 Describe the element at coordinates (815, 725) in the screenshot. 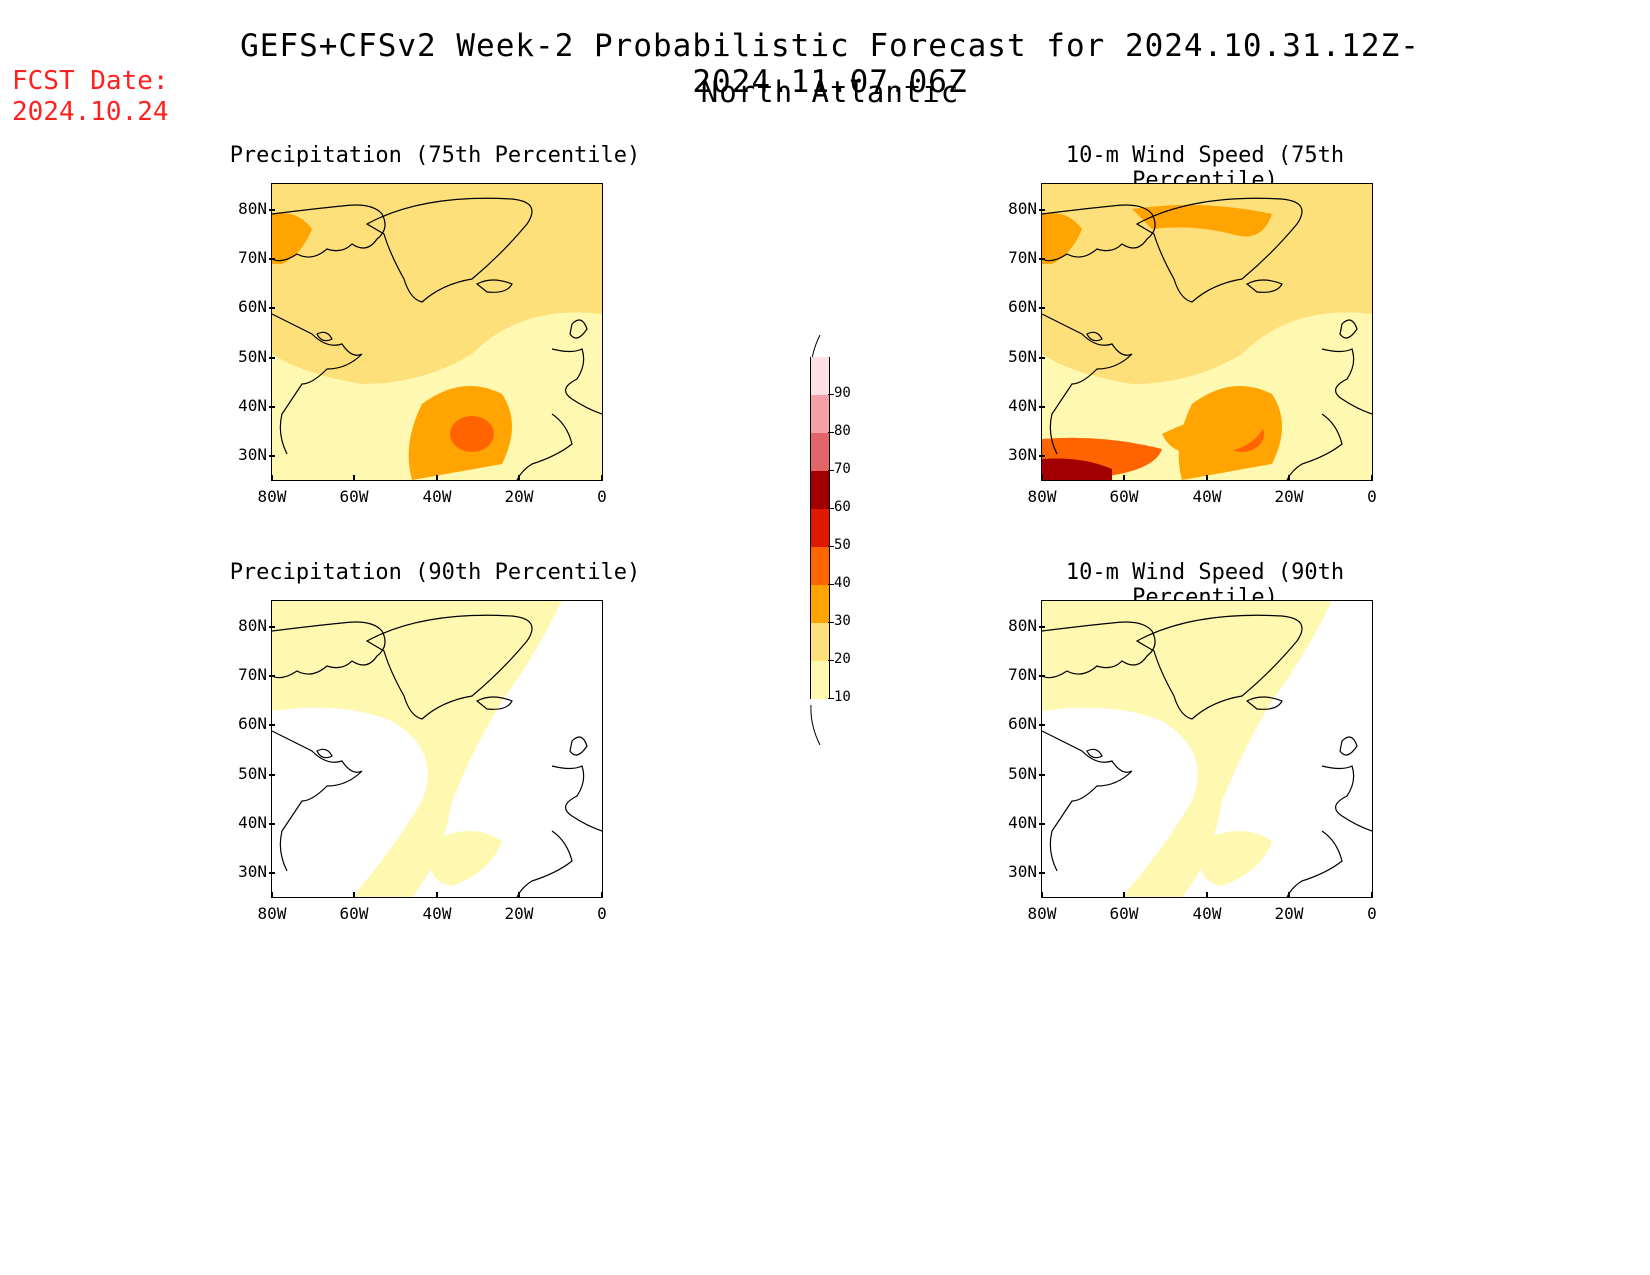

I see `colorbar-bottom-cap` at that location.